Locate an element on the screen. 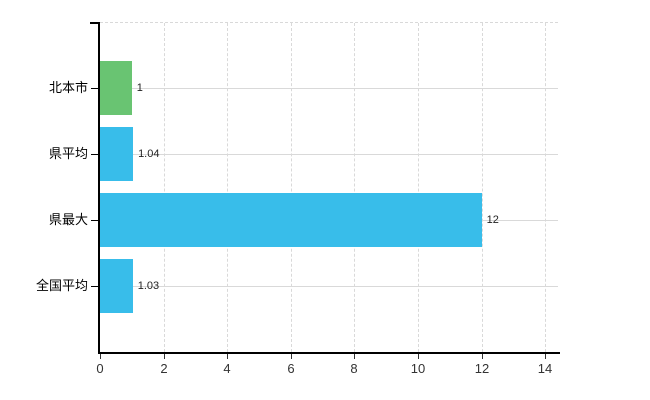  bar-value-label: 1.04 is located at coordinates (149, 154).